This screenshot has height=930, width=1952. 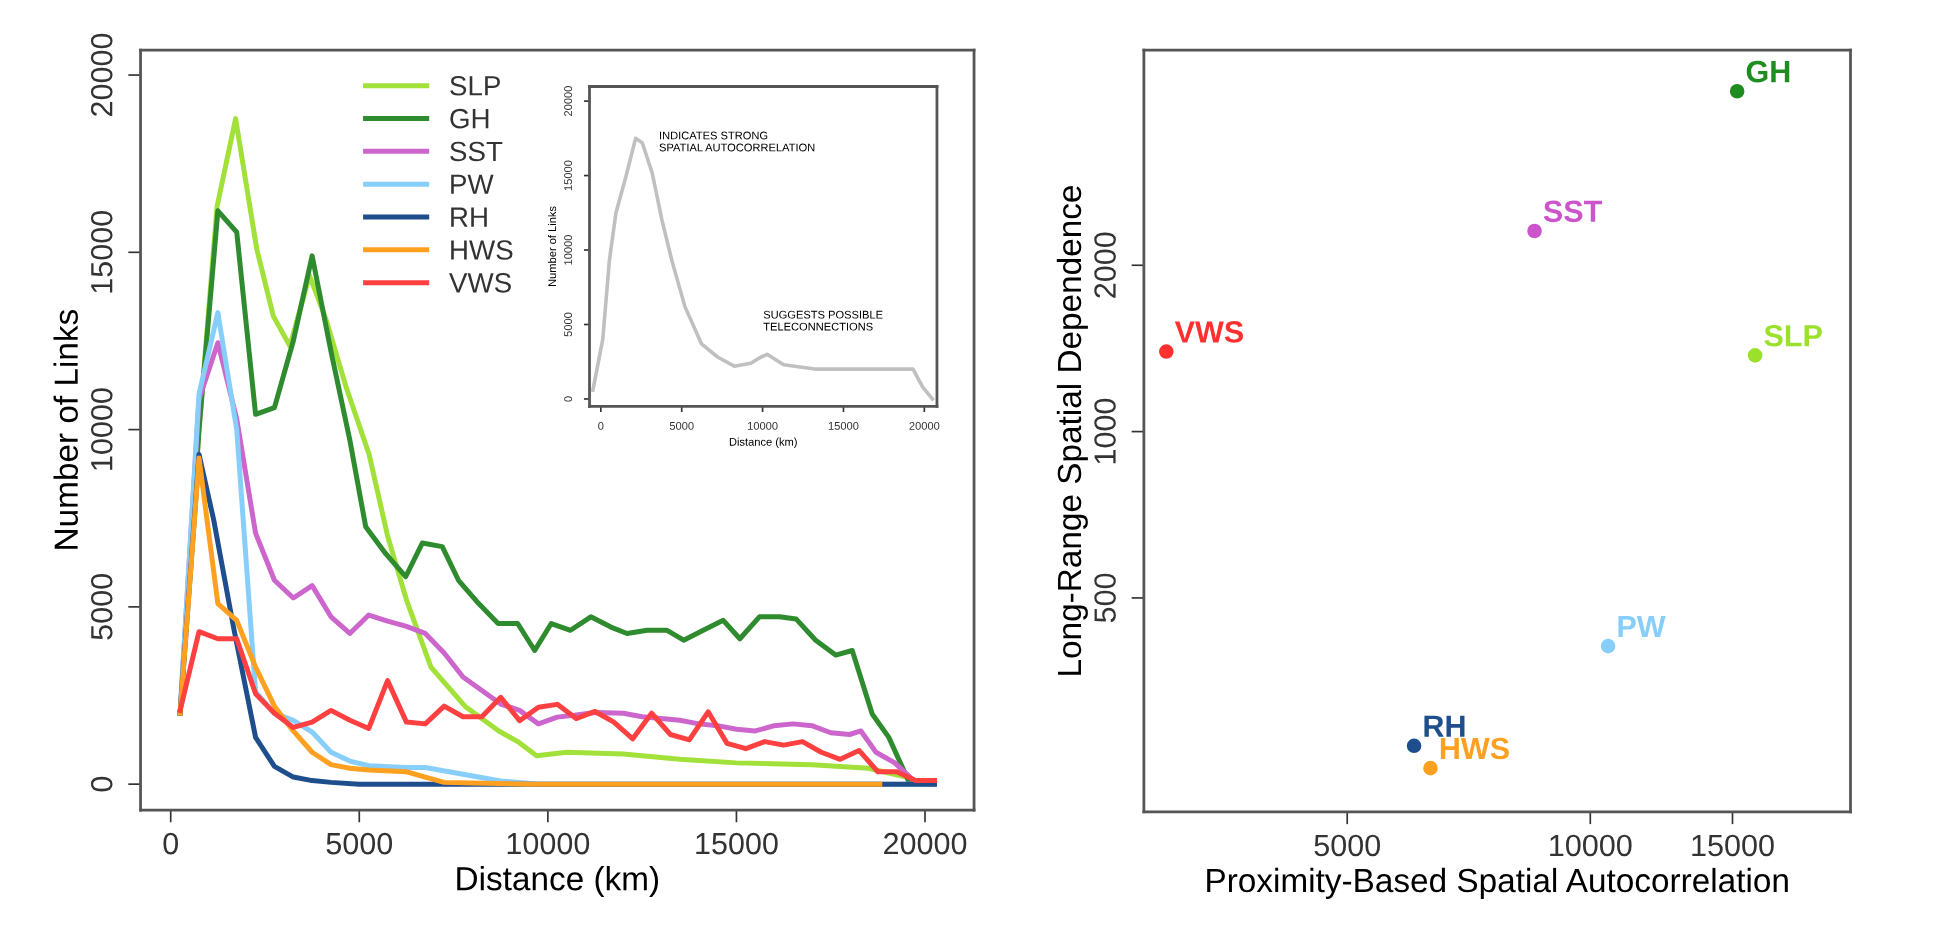 I want to click on y-tick-label: 1000, so click(x=1105, y=431).